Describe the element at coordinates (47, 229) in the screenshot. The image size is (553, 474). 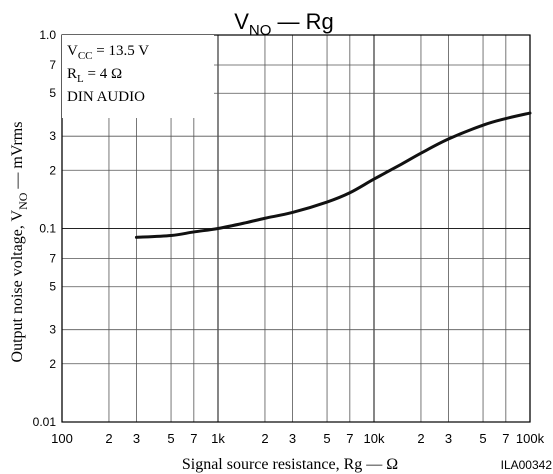
I see `y-tick-label: 0.1` at that location.